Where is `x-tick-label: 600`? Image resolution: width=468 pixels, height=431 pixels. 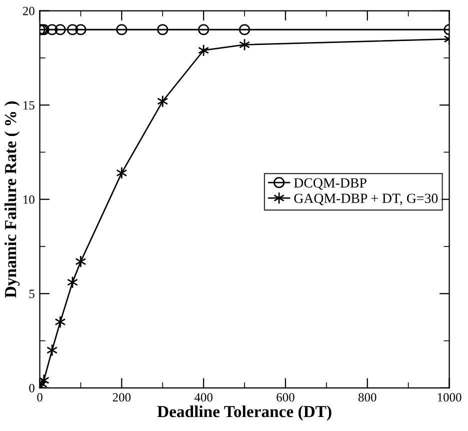 x-tick-label: 600 is located at coordinates (285, 397).